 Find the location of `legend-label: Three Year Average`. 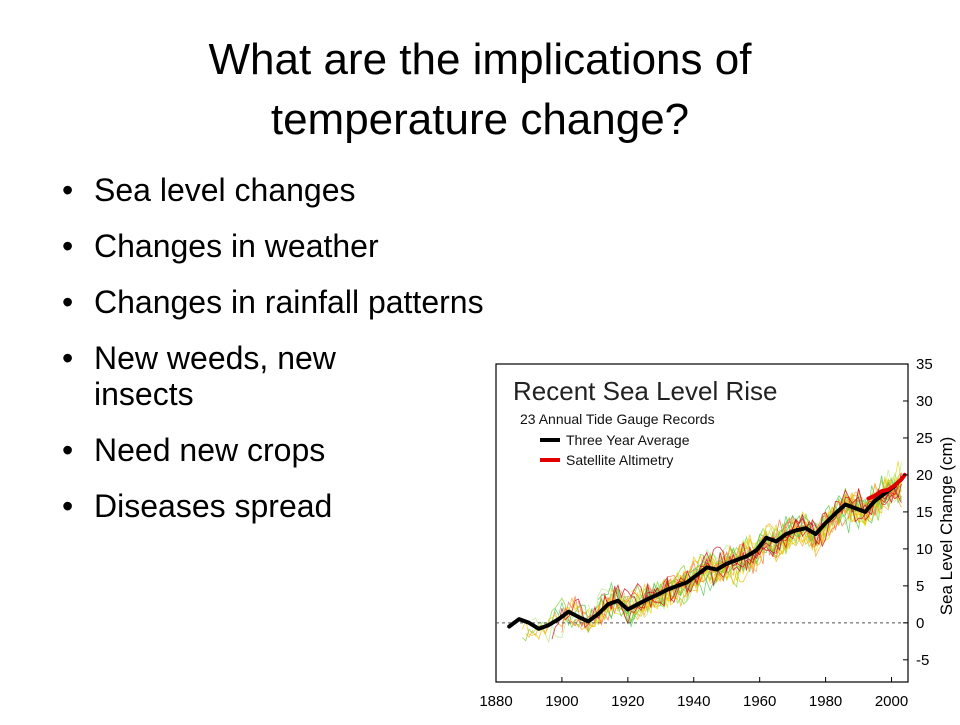

legend-label: Three Year Average is located at coordinates (628, 440).